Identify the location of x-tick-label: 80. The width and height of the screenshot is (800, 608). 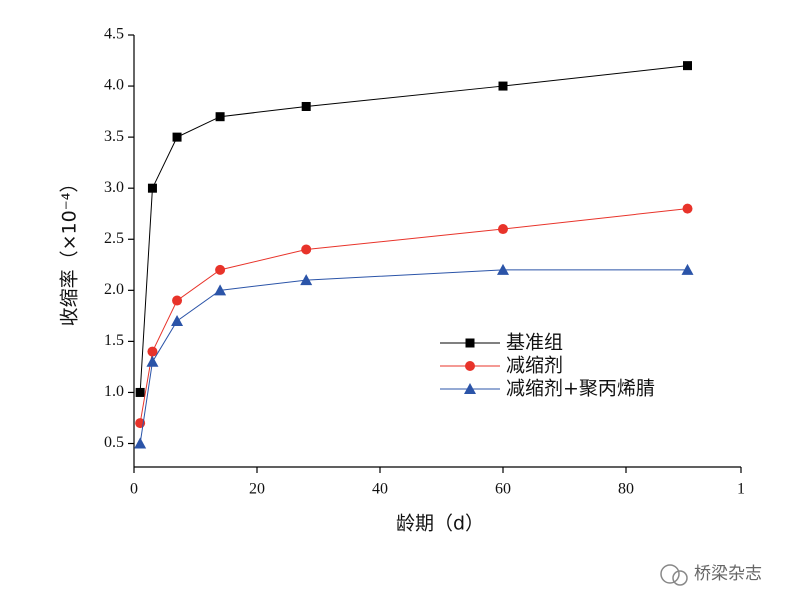
(626, 489).